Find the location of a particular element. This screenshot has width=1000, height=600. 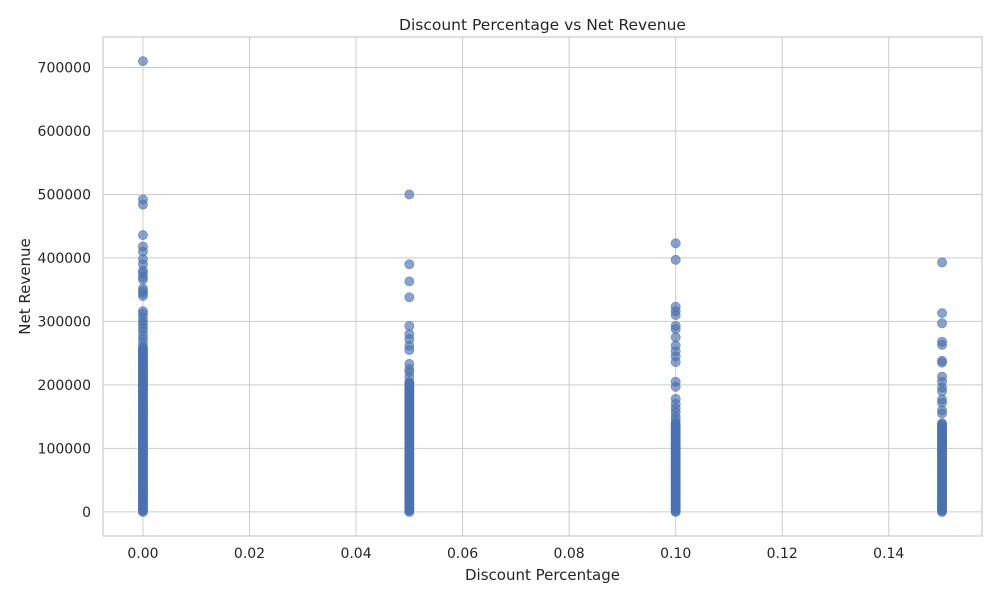

x-axis-title: Discount Percentage is located at coordinates (542, 575).